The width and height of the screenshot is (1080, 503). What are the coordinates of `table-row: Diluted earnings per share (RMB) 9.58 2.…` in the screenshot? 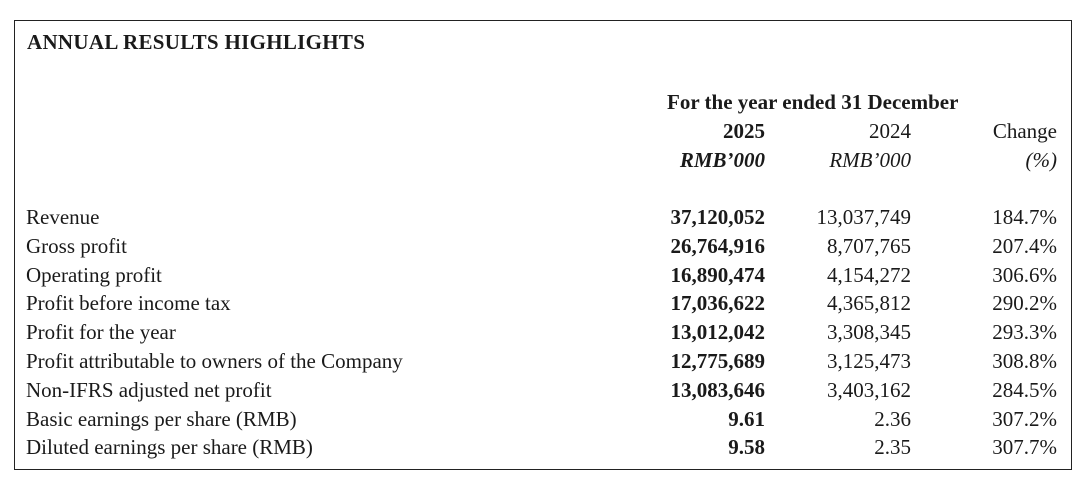 It's located at (543, 447).